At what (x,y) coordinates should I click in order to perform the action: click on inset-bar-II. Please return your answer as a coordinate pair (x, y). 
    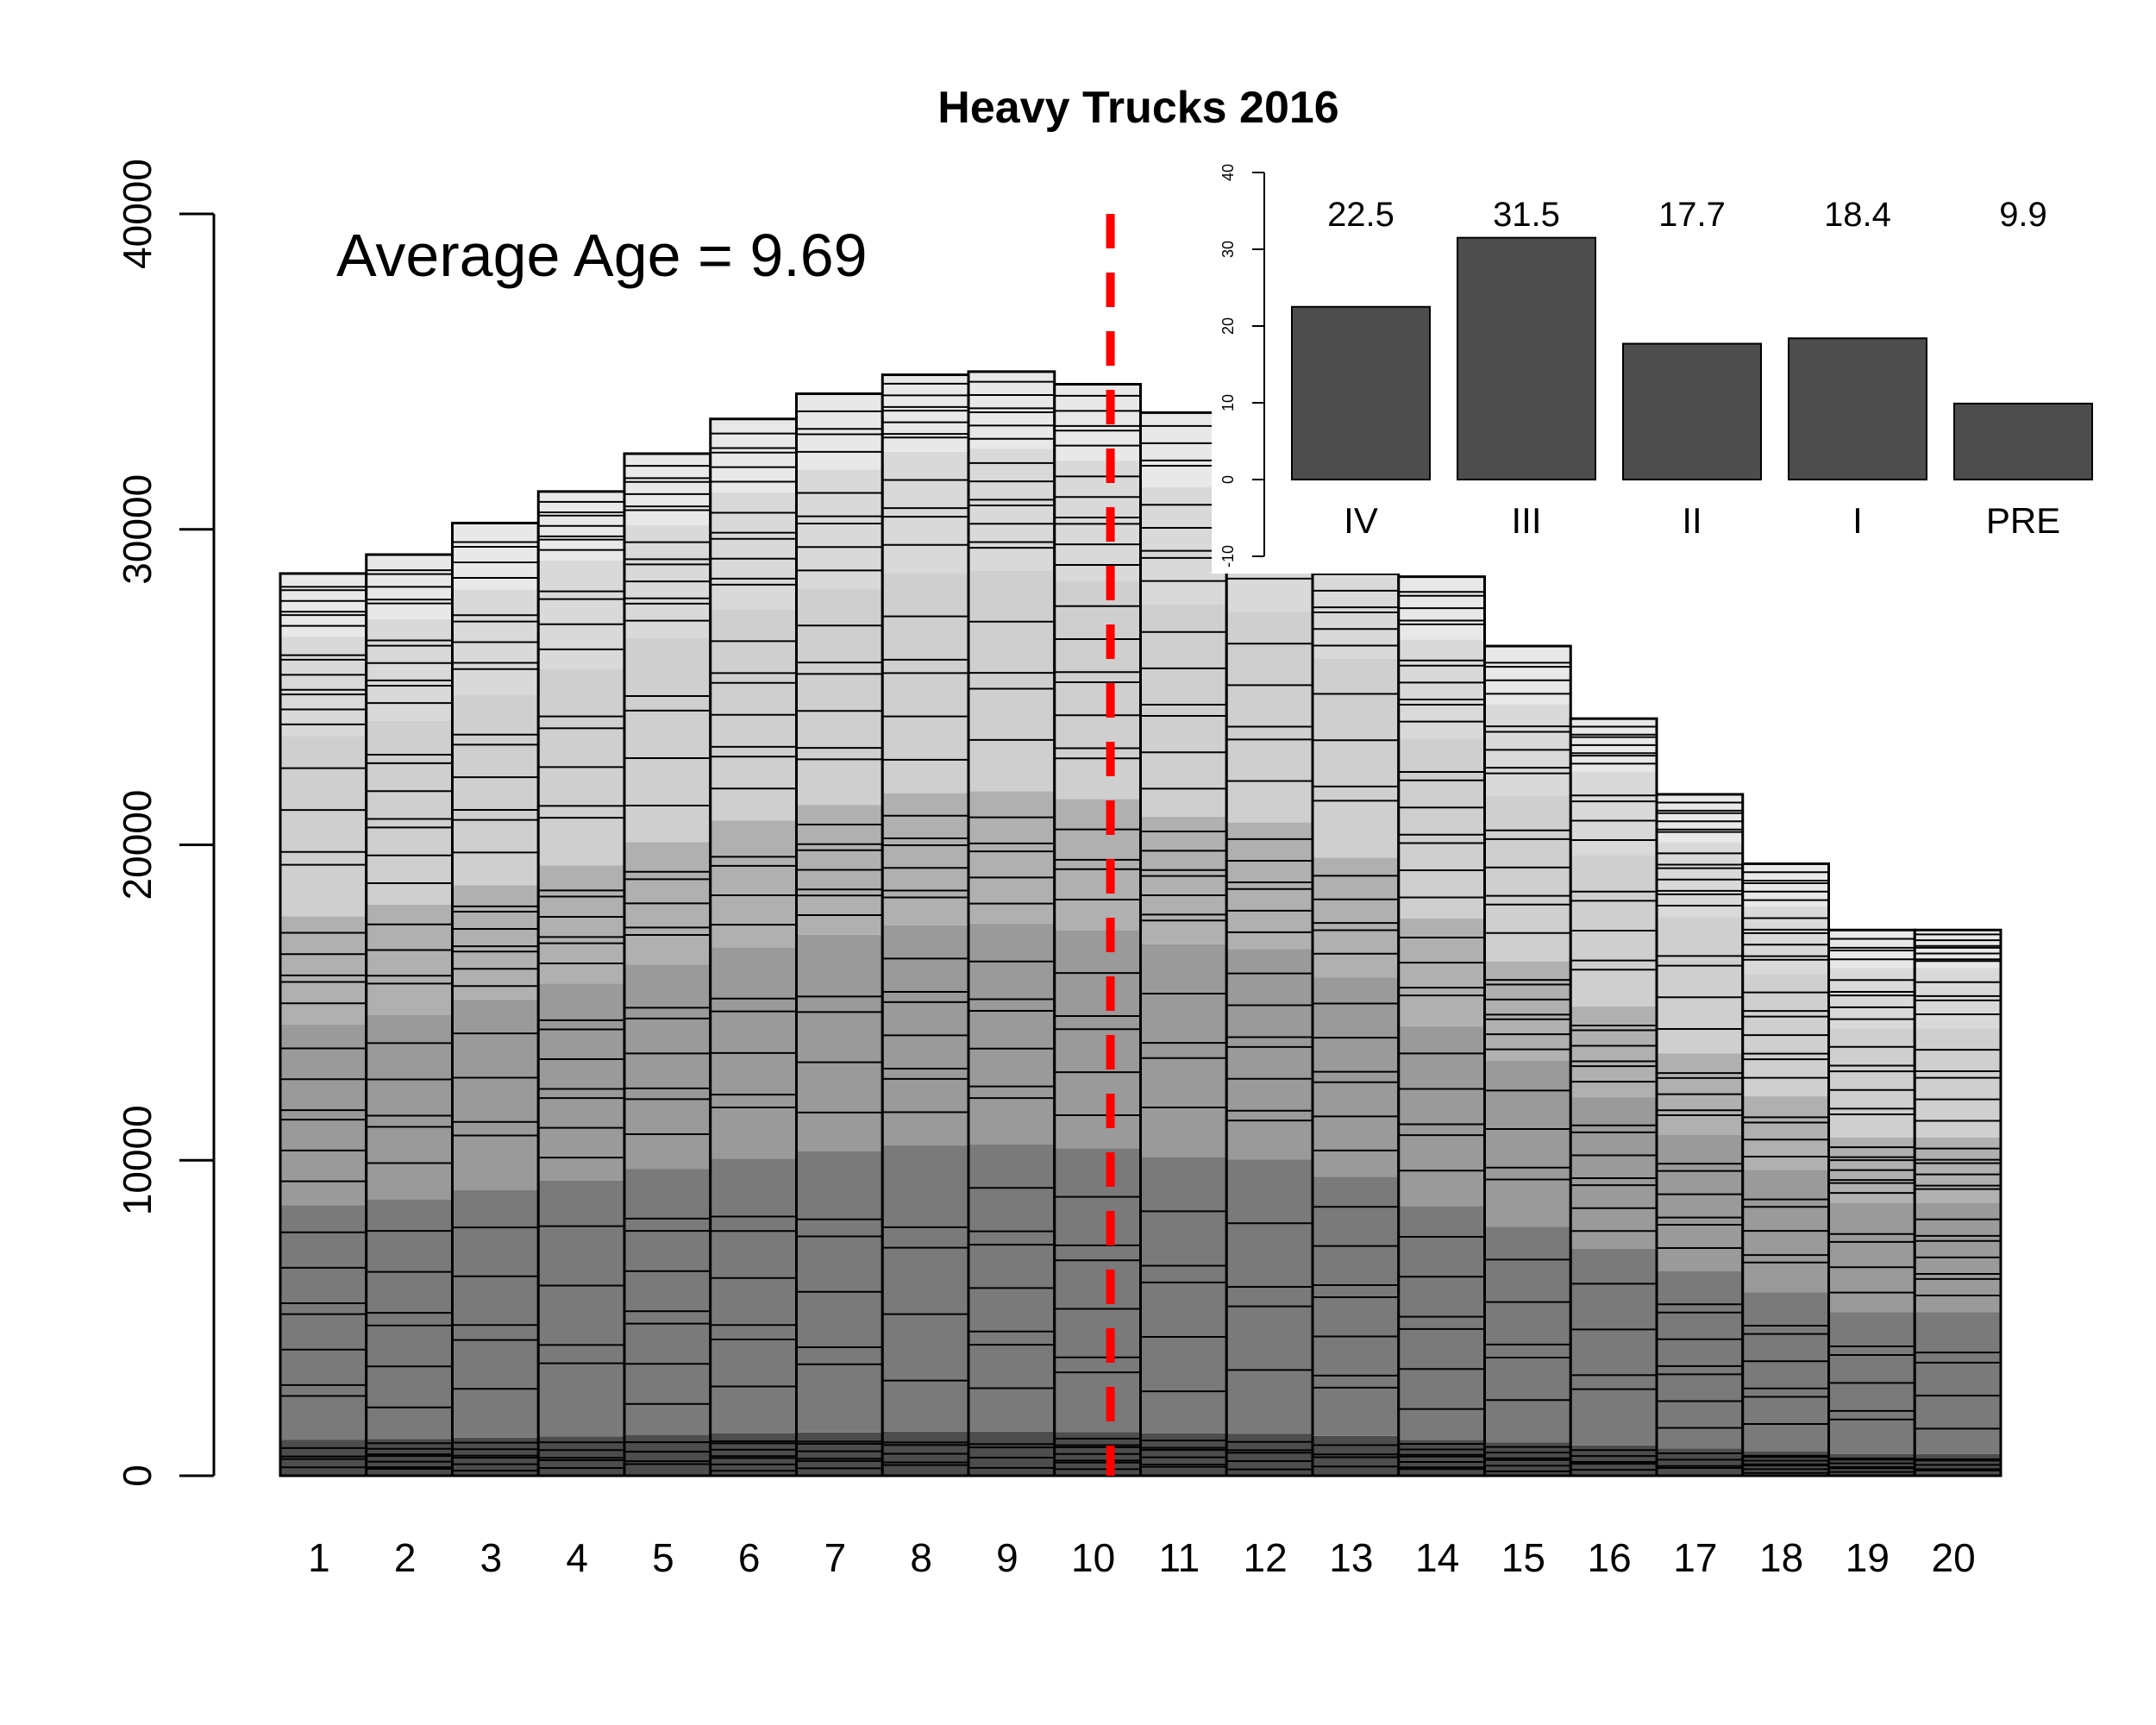
    Looking at the image, I should click on (1692, 411).